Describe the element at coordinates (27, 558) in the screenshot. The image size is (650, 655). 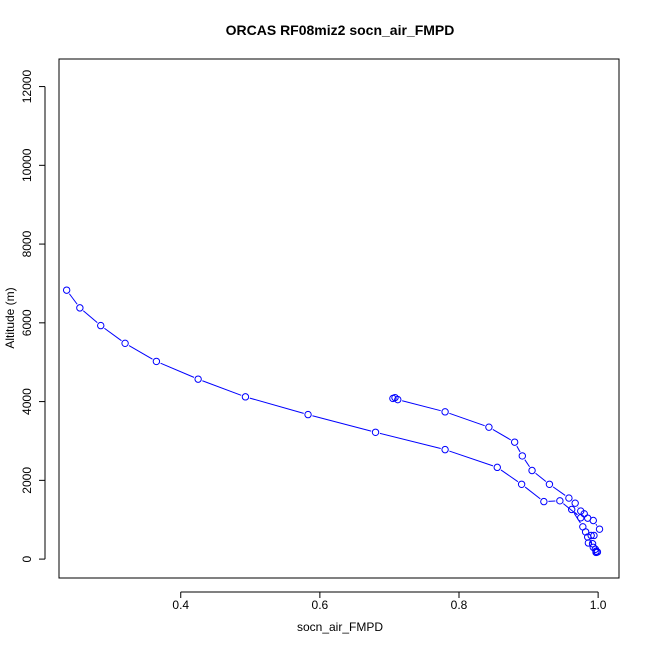
I see `y-tick-label: 0` at that location.